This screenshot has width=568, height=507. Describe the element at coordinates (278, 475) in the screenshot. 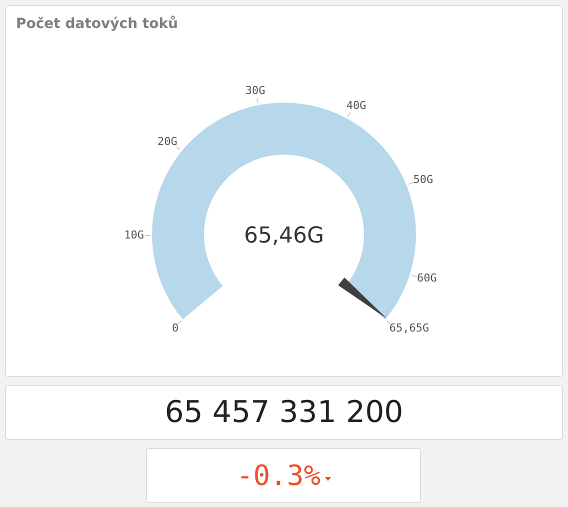

I see `text: -0.3%` at that location.